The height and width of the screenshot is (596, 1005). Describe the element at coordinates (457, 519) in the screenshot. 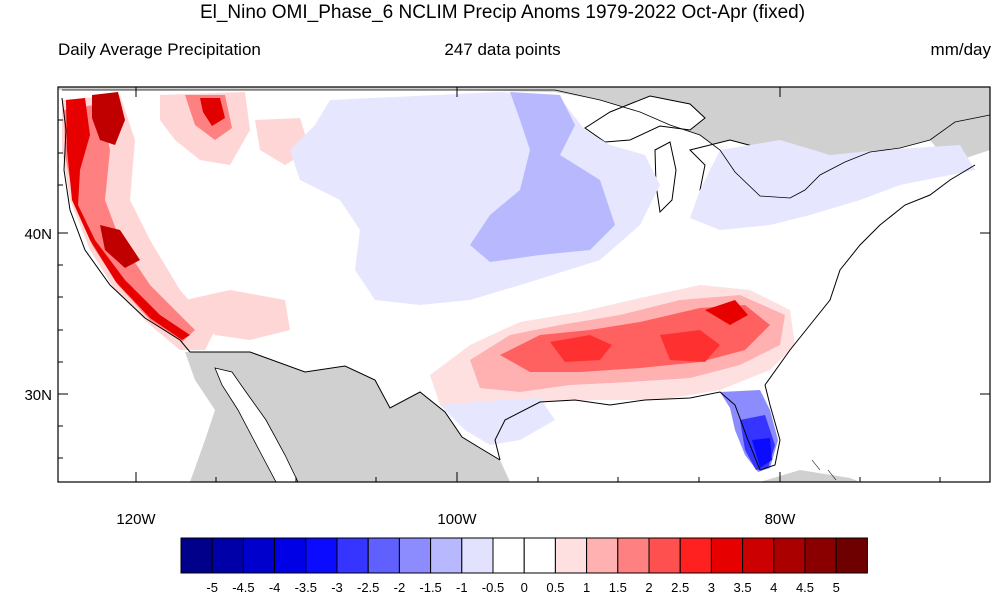

I see `lon-label-100w: 100W` at that location.